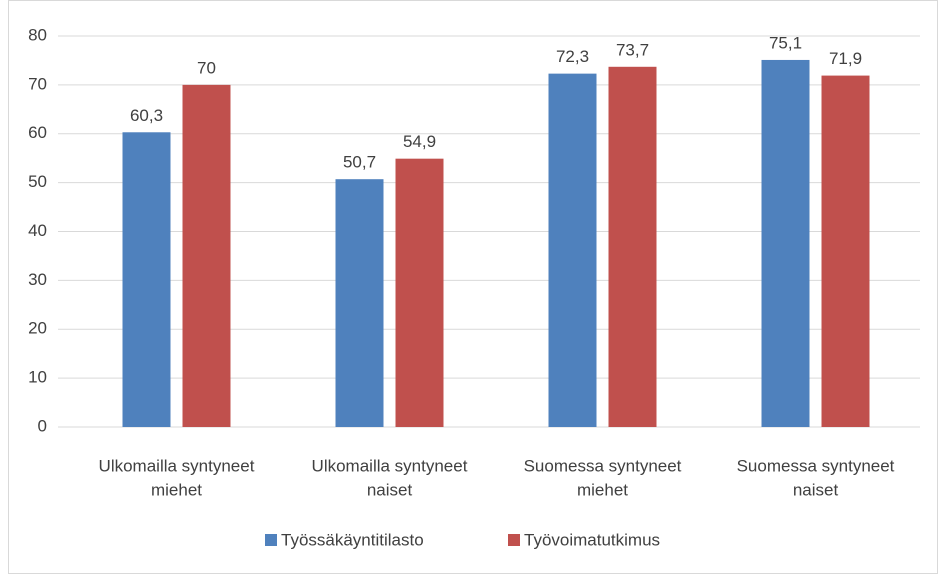  Describe the element at coordinates (37, 34) in the screenshot. I see `y-tick-label: 80` at that location.